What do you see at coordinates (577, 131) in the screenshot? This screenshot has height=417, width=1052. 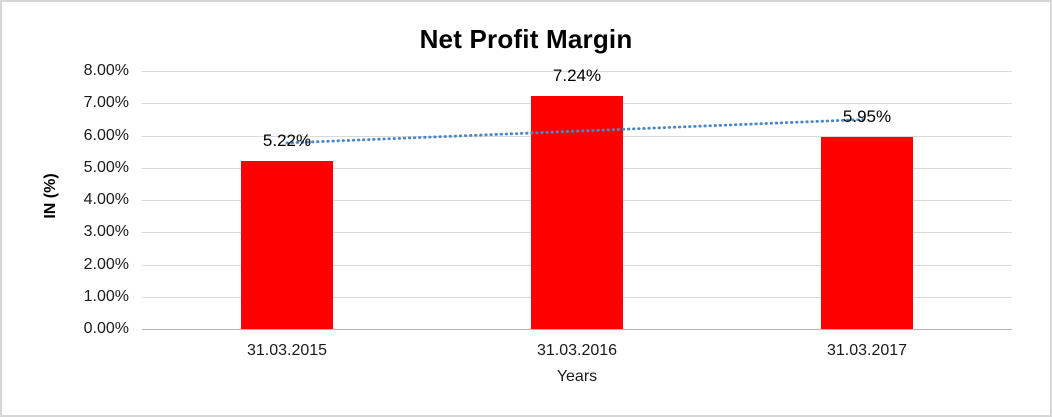 I see `trendline` at bounding box center [577, 131].